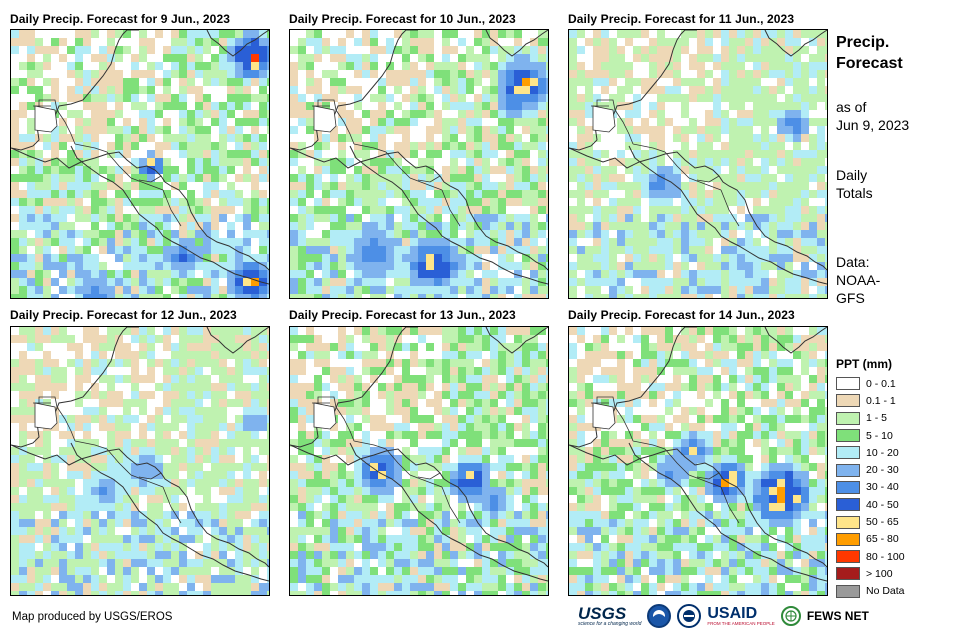 This screenshot has height=635, width=970. Describe the element at coordinates (681, 315) in the screenshot. I see `panel-title-6: Daily Precip. Forecast for 14 Jun., 2023` at that location.